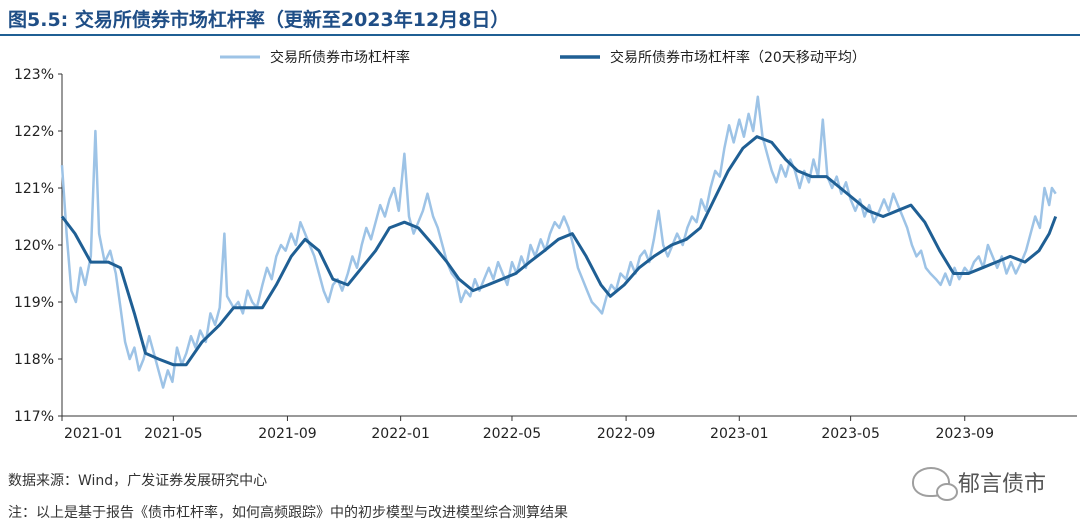 The image size is (1080, 530). What do you see at coordinates (540, 18) in the screenshot?
I see `figure-header: 图5.5: 交易所债券市场杠杆率（更新至2023年12月8日）` at bounding box center [540, 18].